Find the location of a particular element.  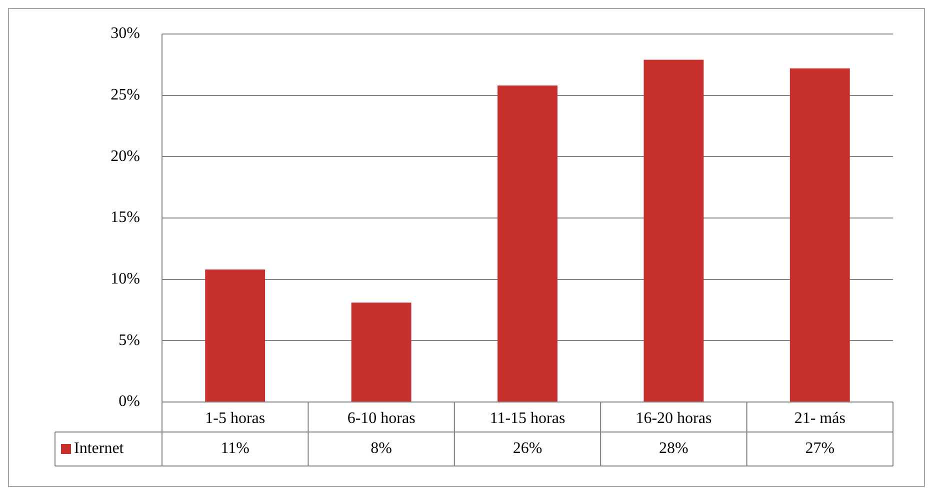

y-tick-label: 30% is located at coordinates (125, 33).